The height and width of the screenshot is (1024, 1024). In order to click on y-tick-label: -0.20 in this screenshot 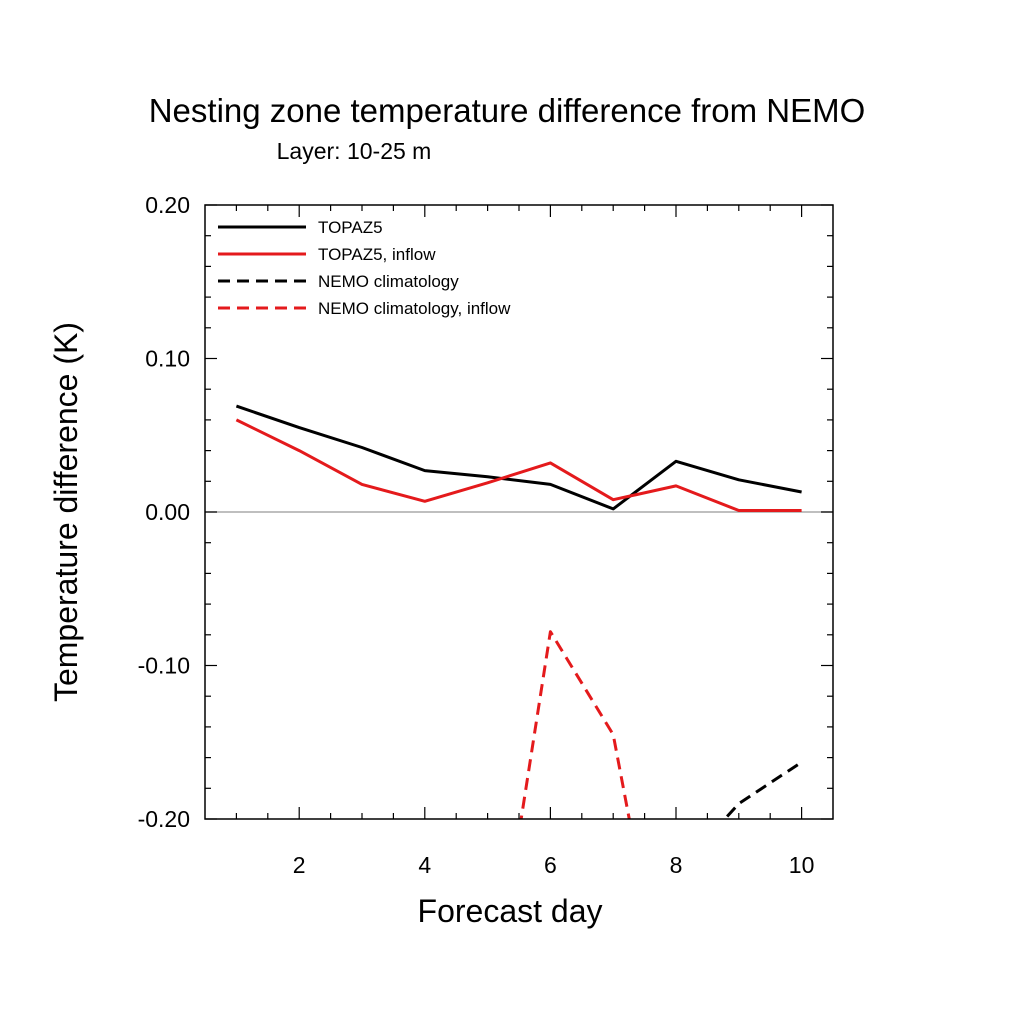, I will do `click(164, 819)`.